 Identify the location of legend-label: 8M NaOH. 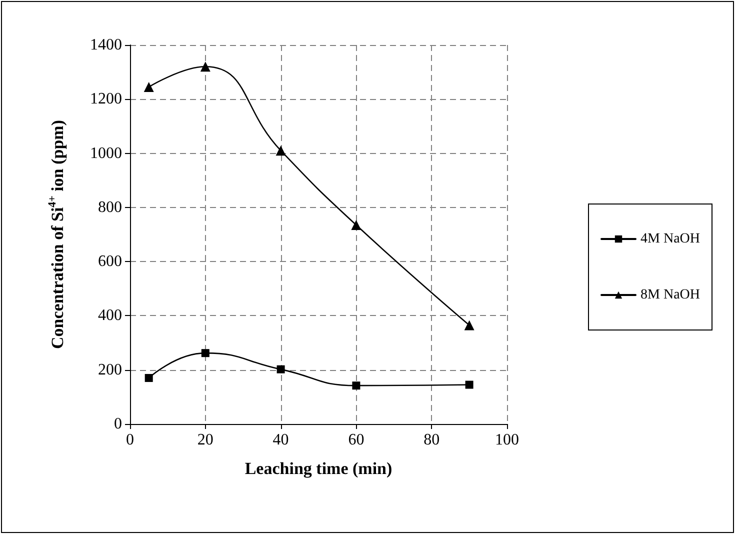
(670, 295).